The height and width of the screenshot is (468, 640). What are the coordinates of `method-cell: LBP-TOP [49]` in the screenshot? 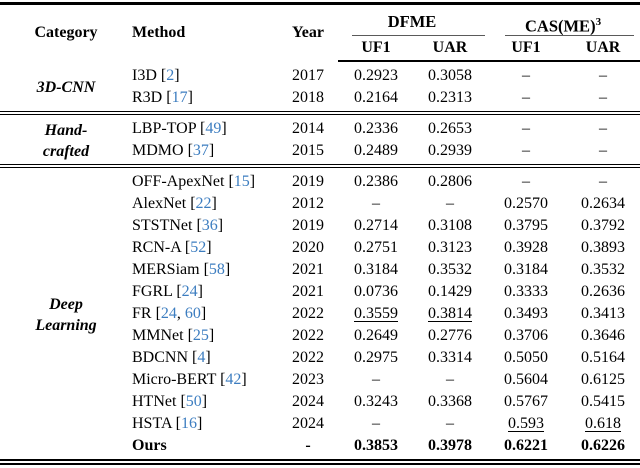 It's located at (205, 125).